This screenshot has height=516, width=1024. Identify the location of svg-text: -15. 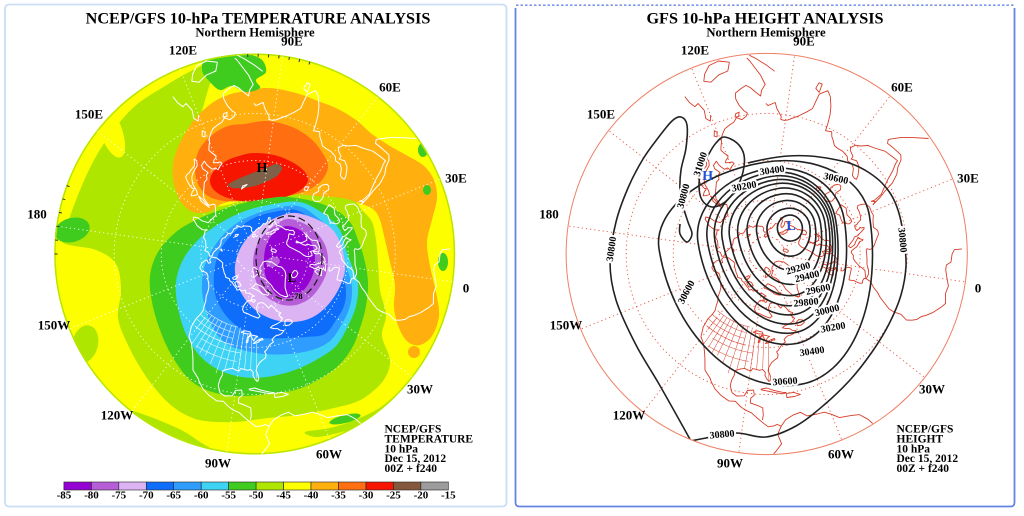
(448, 496).